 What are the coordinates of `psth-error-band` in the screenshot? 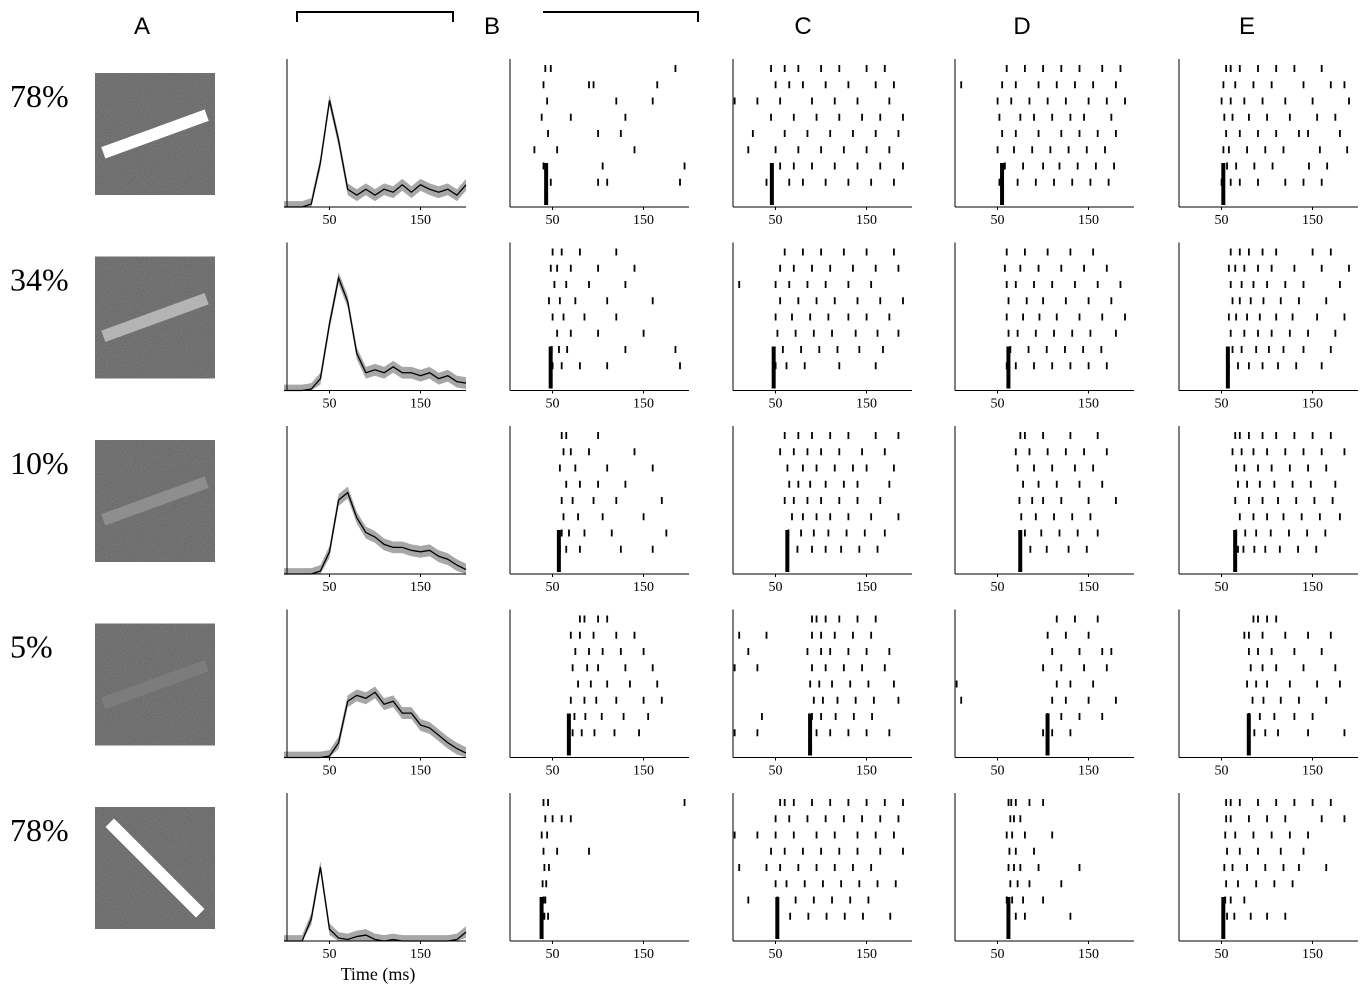 It's located at (375, 722).